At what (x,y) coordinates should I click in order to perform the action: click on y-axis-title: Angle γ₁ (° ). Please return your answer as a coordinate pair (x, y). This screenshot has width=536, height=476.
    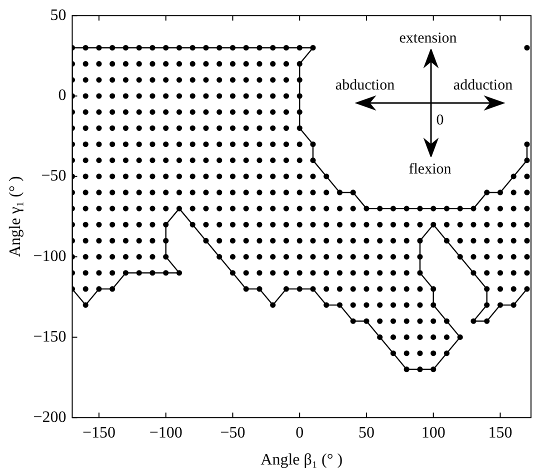
    Looking at the image, I should click on (15, 217).